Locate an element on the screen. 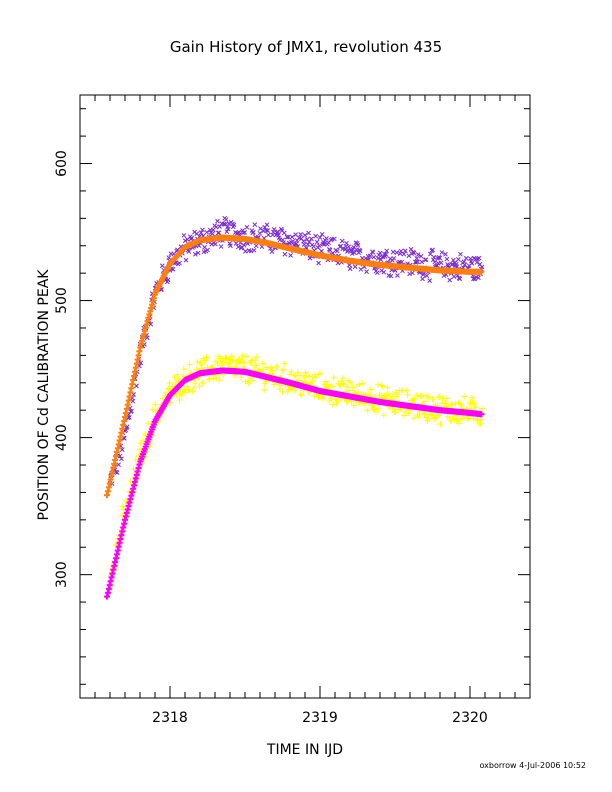  y-axis-label: POSITION OF Cd CALIBRATION PEAK is located at coordinates (44, 395).